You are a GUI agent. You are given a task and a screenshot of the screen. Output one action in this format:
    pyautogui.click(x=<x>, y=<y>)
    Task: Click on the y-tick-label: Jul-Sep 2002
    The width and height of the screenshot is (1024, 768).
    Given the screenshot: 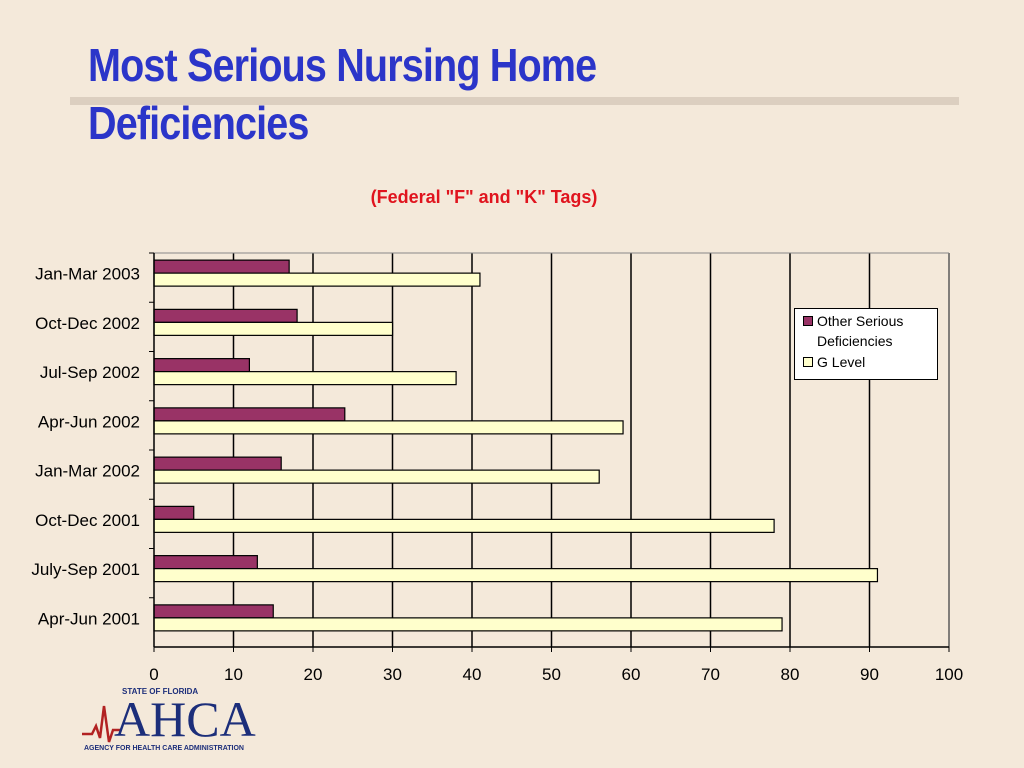 What is the action you would take?
    pyautogui.click(x=90, y=372)
    